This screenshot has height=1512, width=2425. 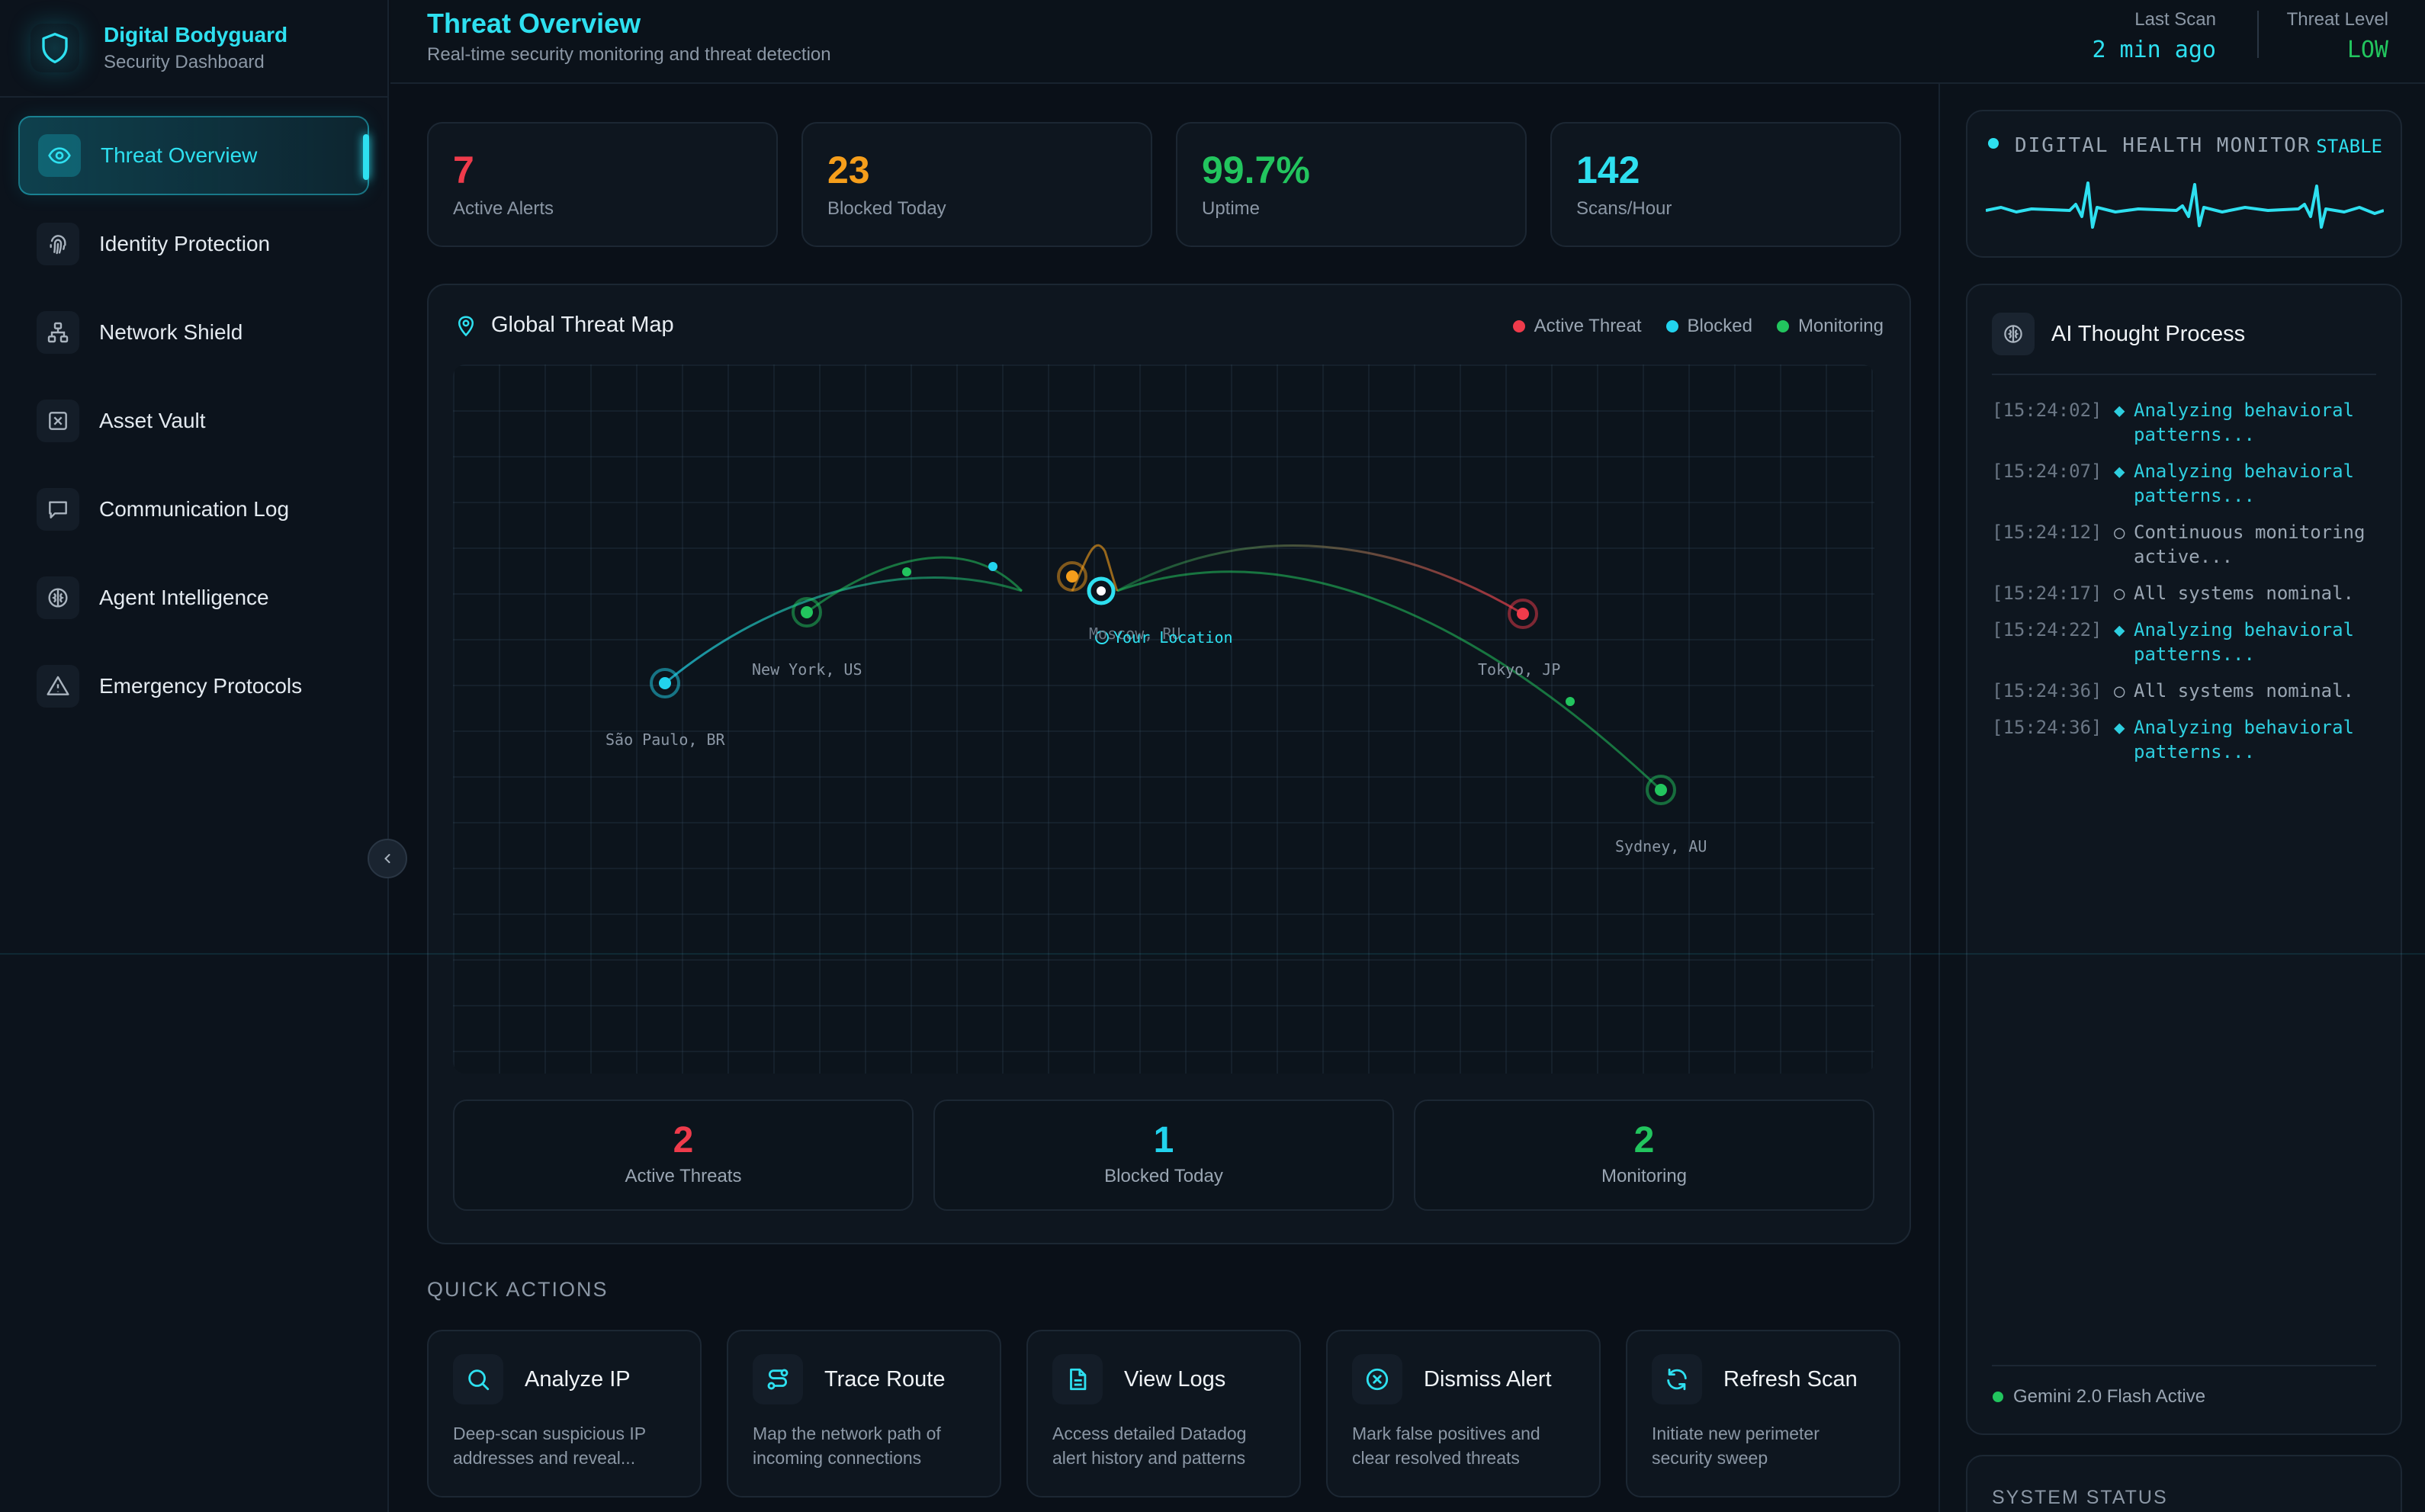 I want to click on scan-line, so click(x=1212, y=954).